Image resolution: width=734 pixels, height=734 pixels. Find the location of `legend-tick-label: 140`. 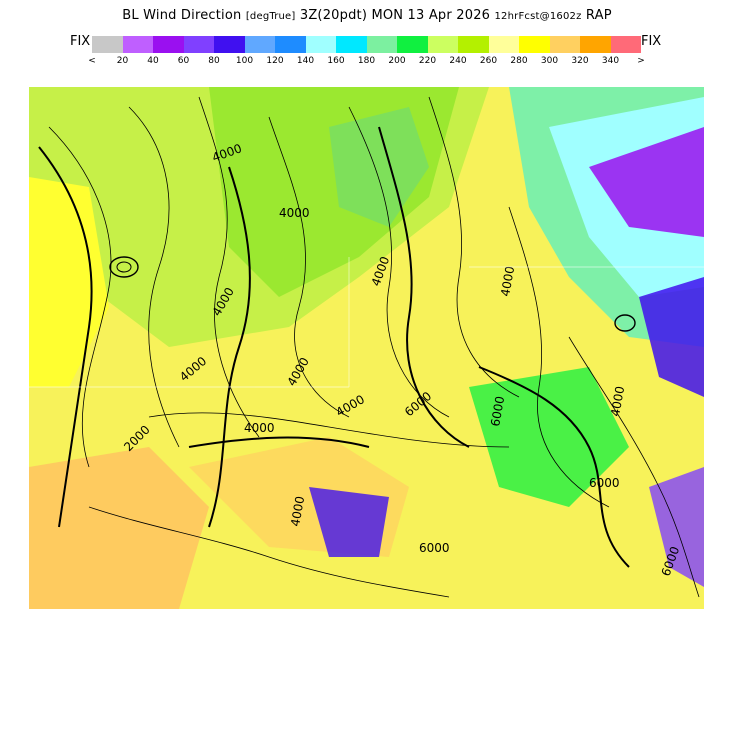

legend-tick-label: 140 is located at coordinates (305, 61).